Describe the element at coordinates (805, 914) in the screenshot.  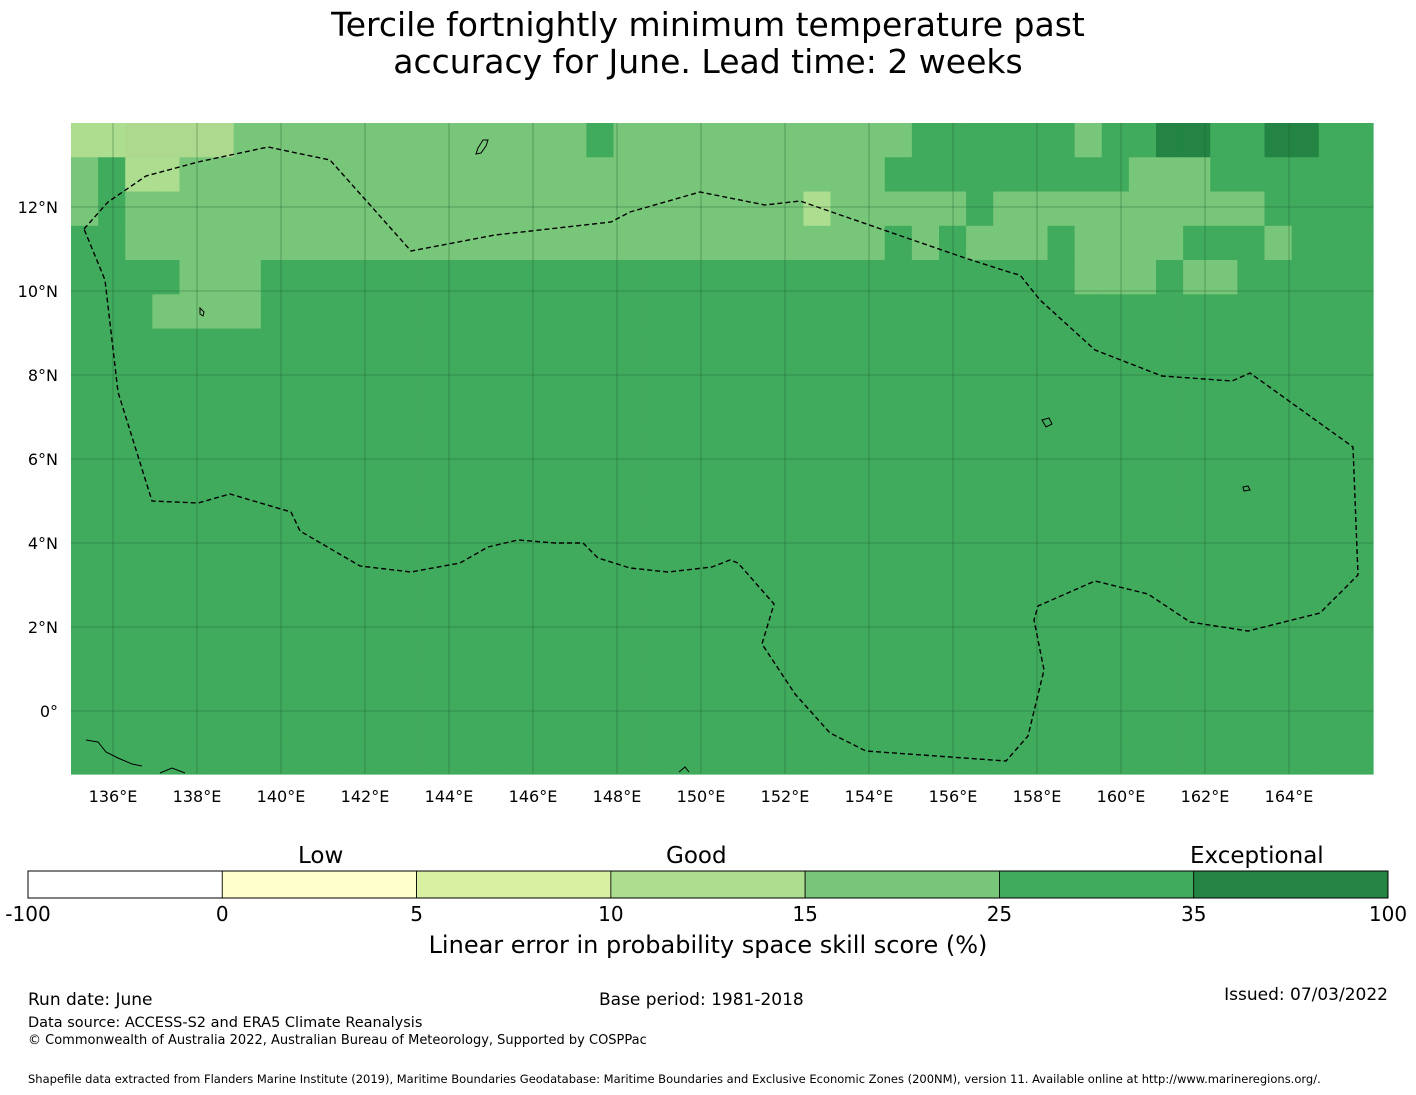
I see `colorbar-tick-label: 15` at that location.